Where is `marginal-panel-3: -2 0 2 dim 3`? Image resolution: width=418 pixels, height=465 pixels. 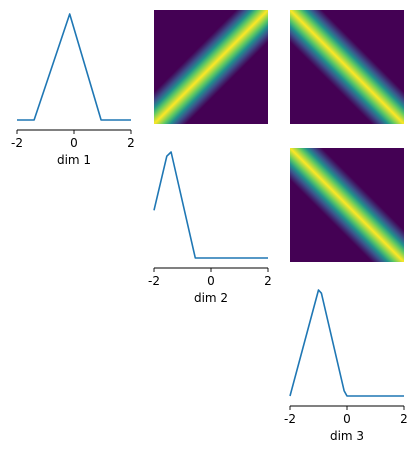 marginal-panel-3: -2 0 2 dim 3 is located at coordinates (346, 366).